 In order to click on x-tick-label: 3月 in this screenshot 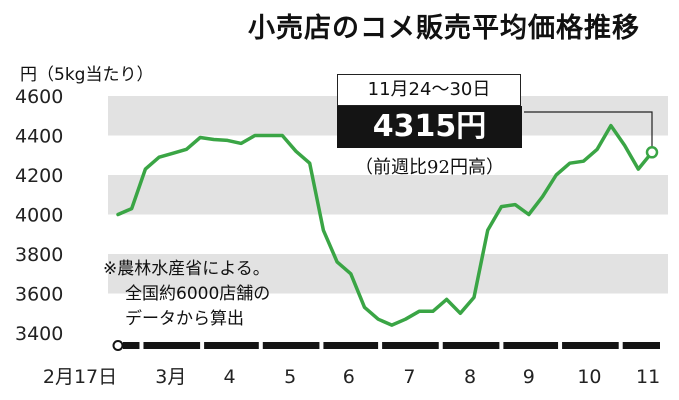, I will do `click(170, 377)`.